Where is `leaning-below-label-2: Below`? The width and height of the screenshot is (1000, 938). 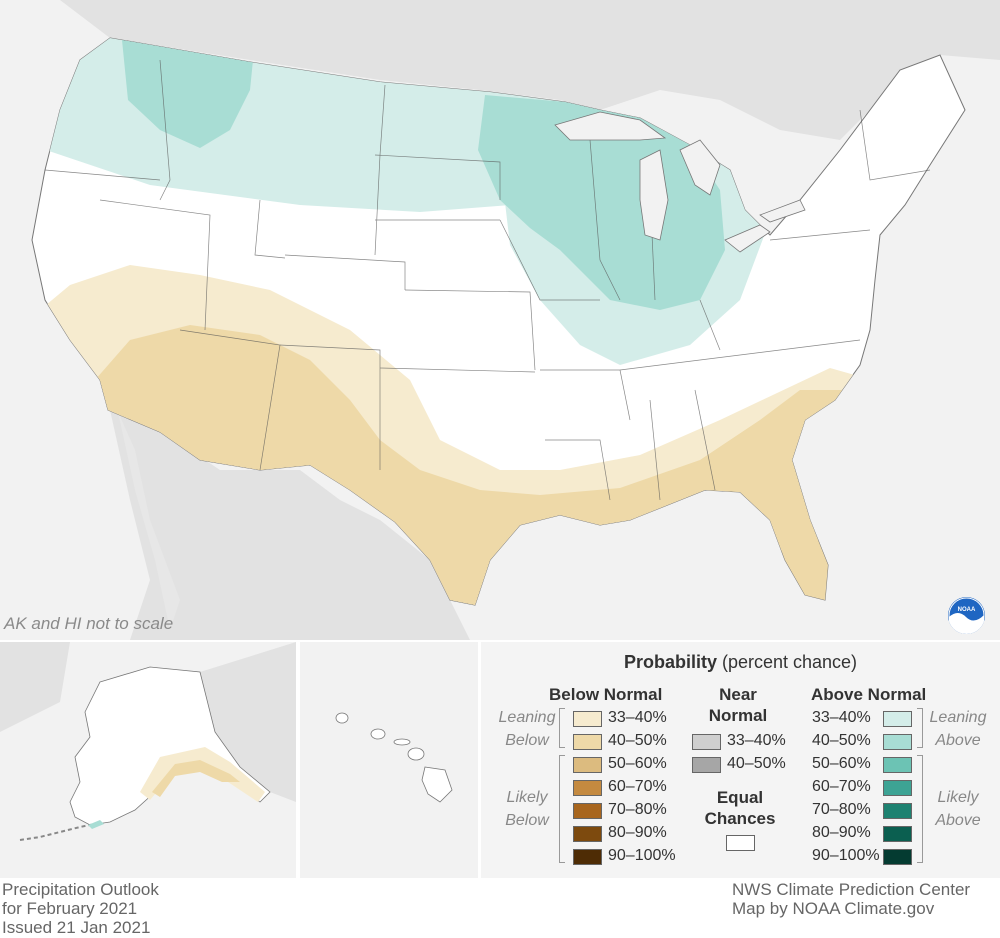 leaning-below-label-2: Below is located at coordinates (527, 740).